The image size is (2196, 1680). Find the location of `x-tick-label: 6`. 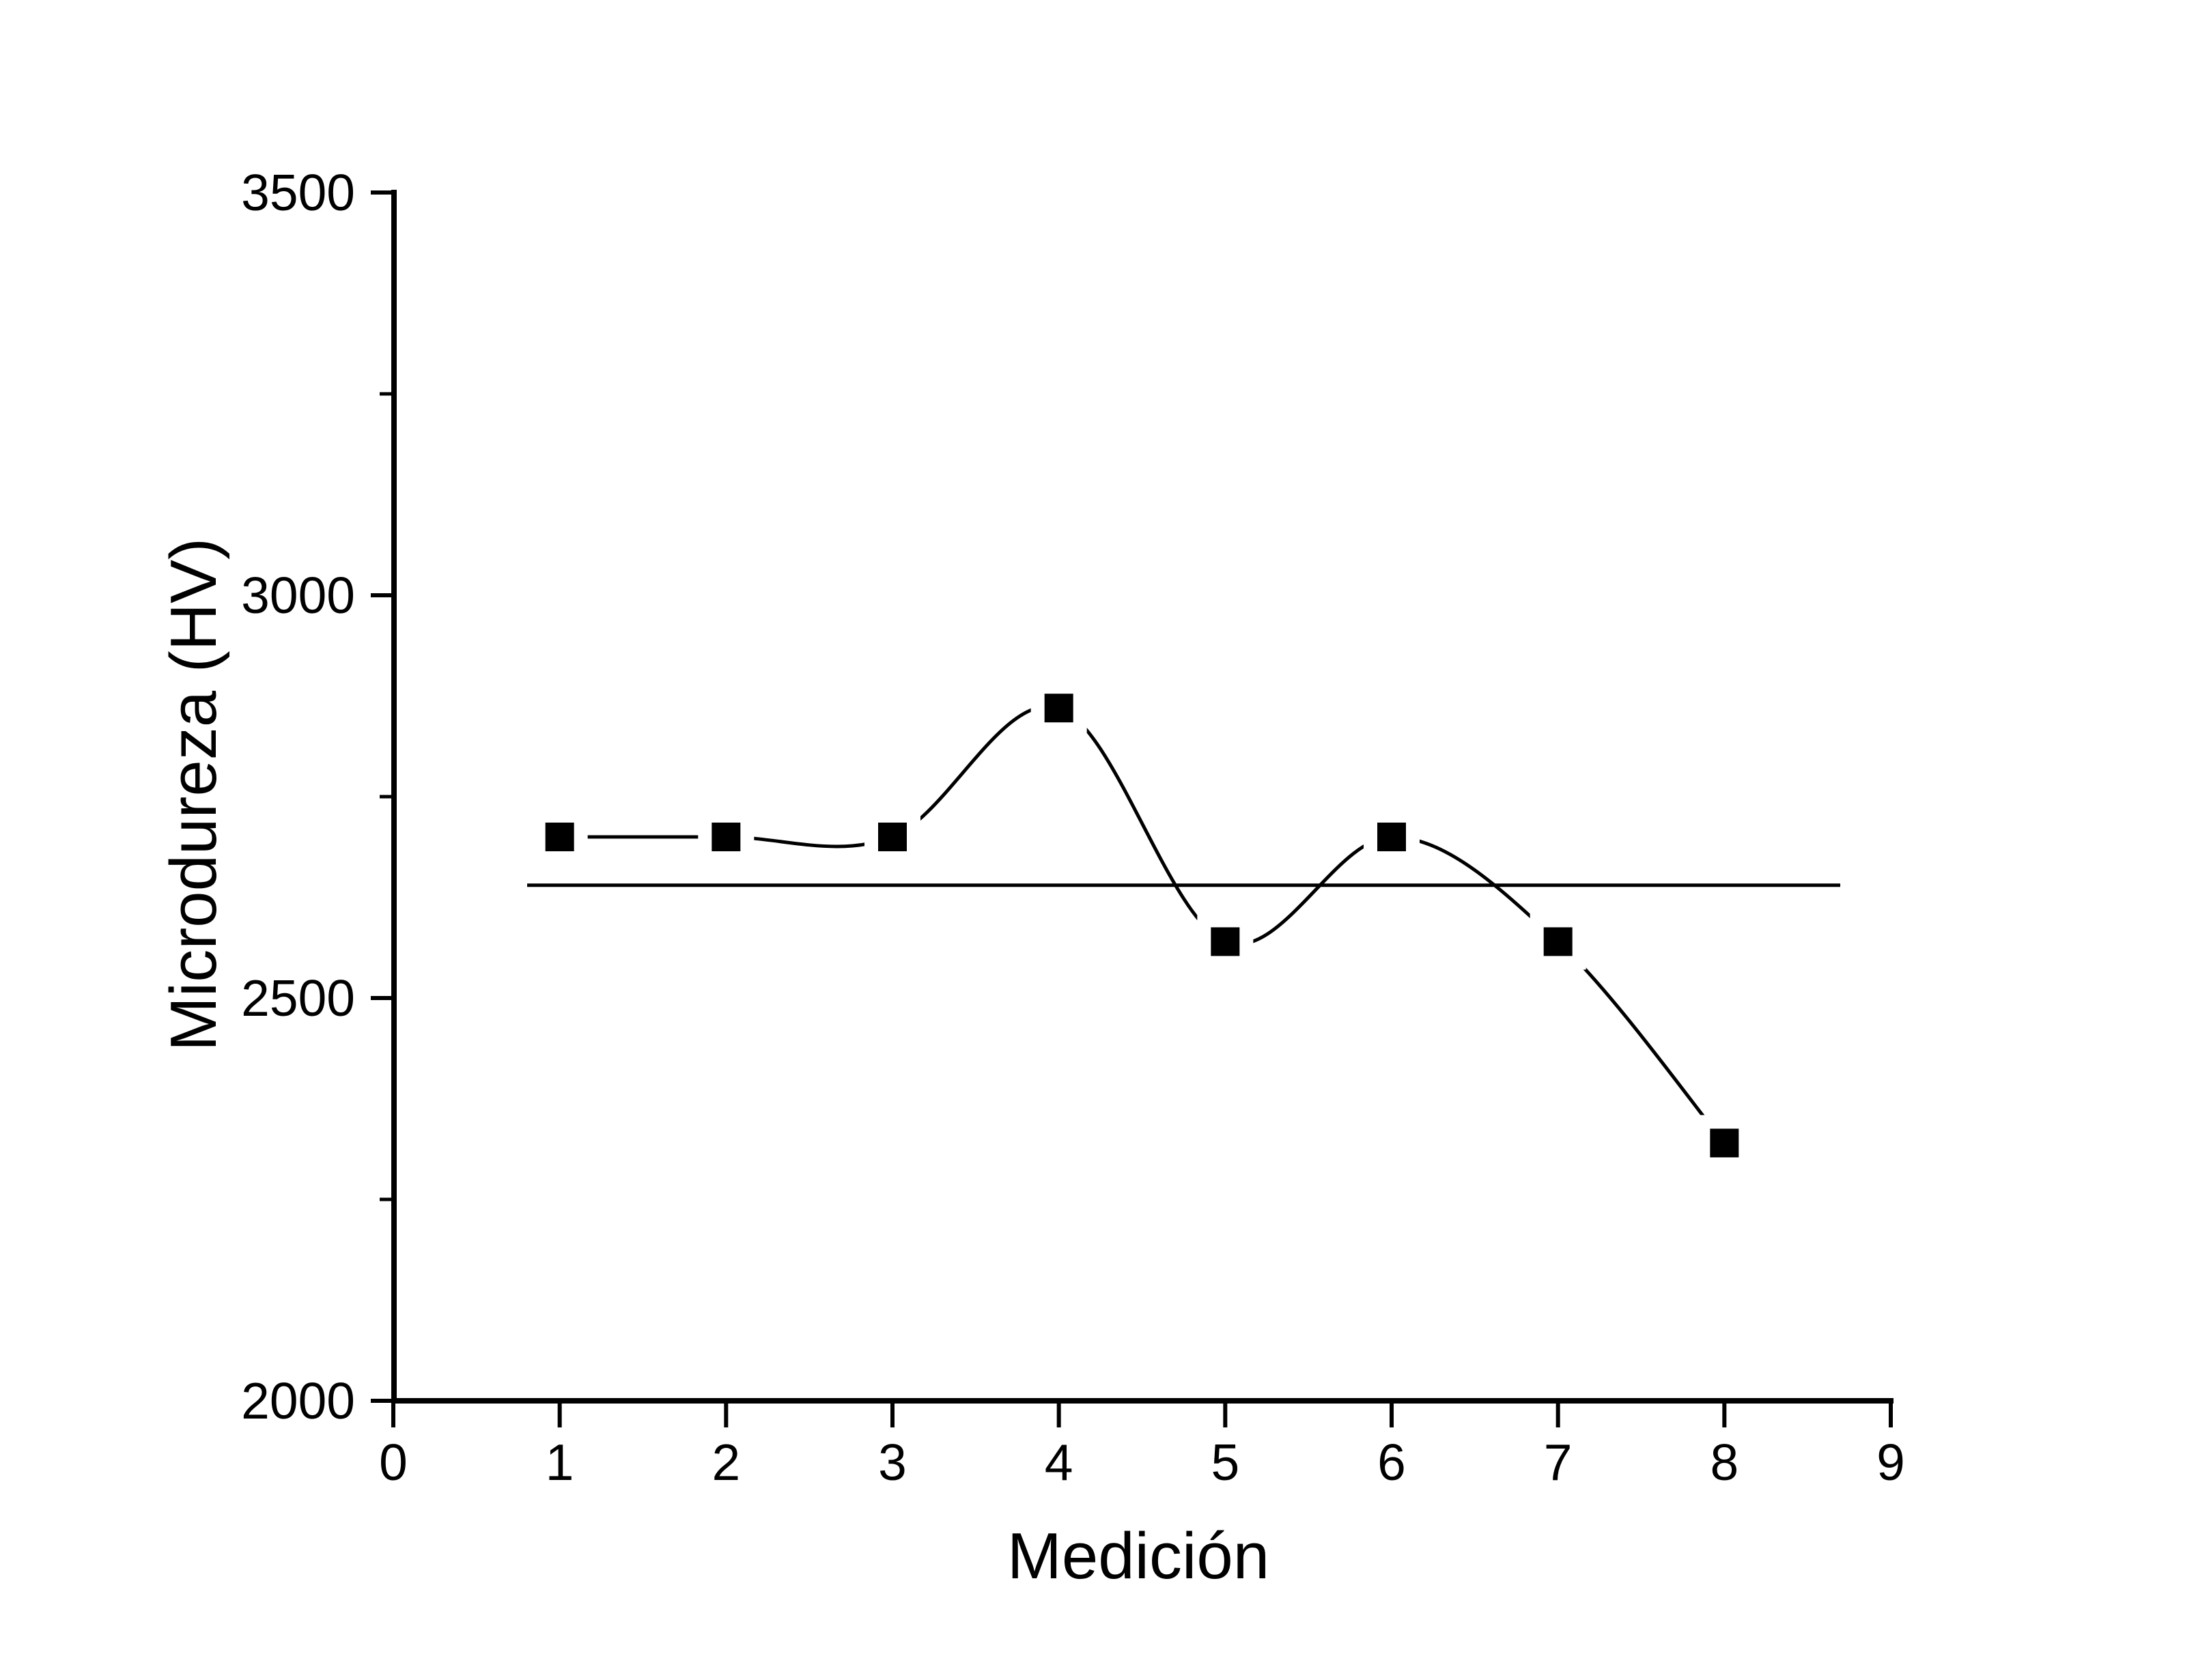

x-tick-label: 6 is located at coordinates (1391, 1462).